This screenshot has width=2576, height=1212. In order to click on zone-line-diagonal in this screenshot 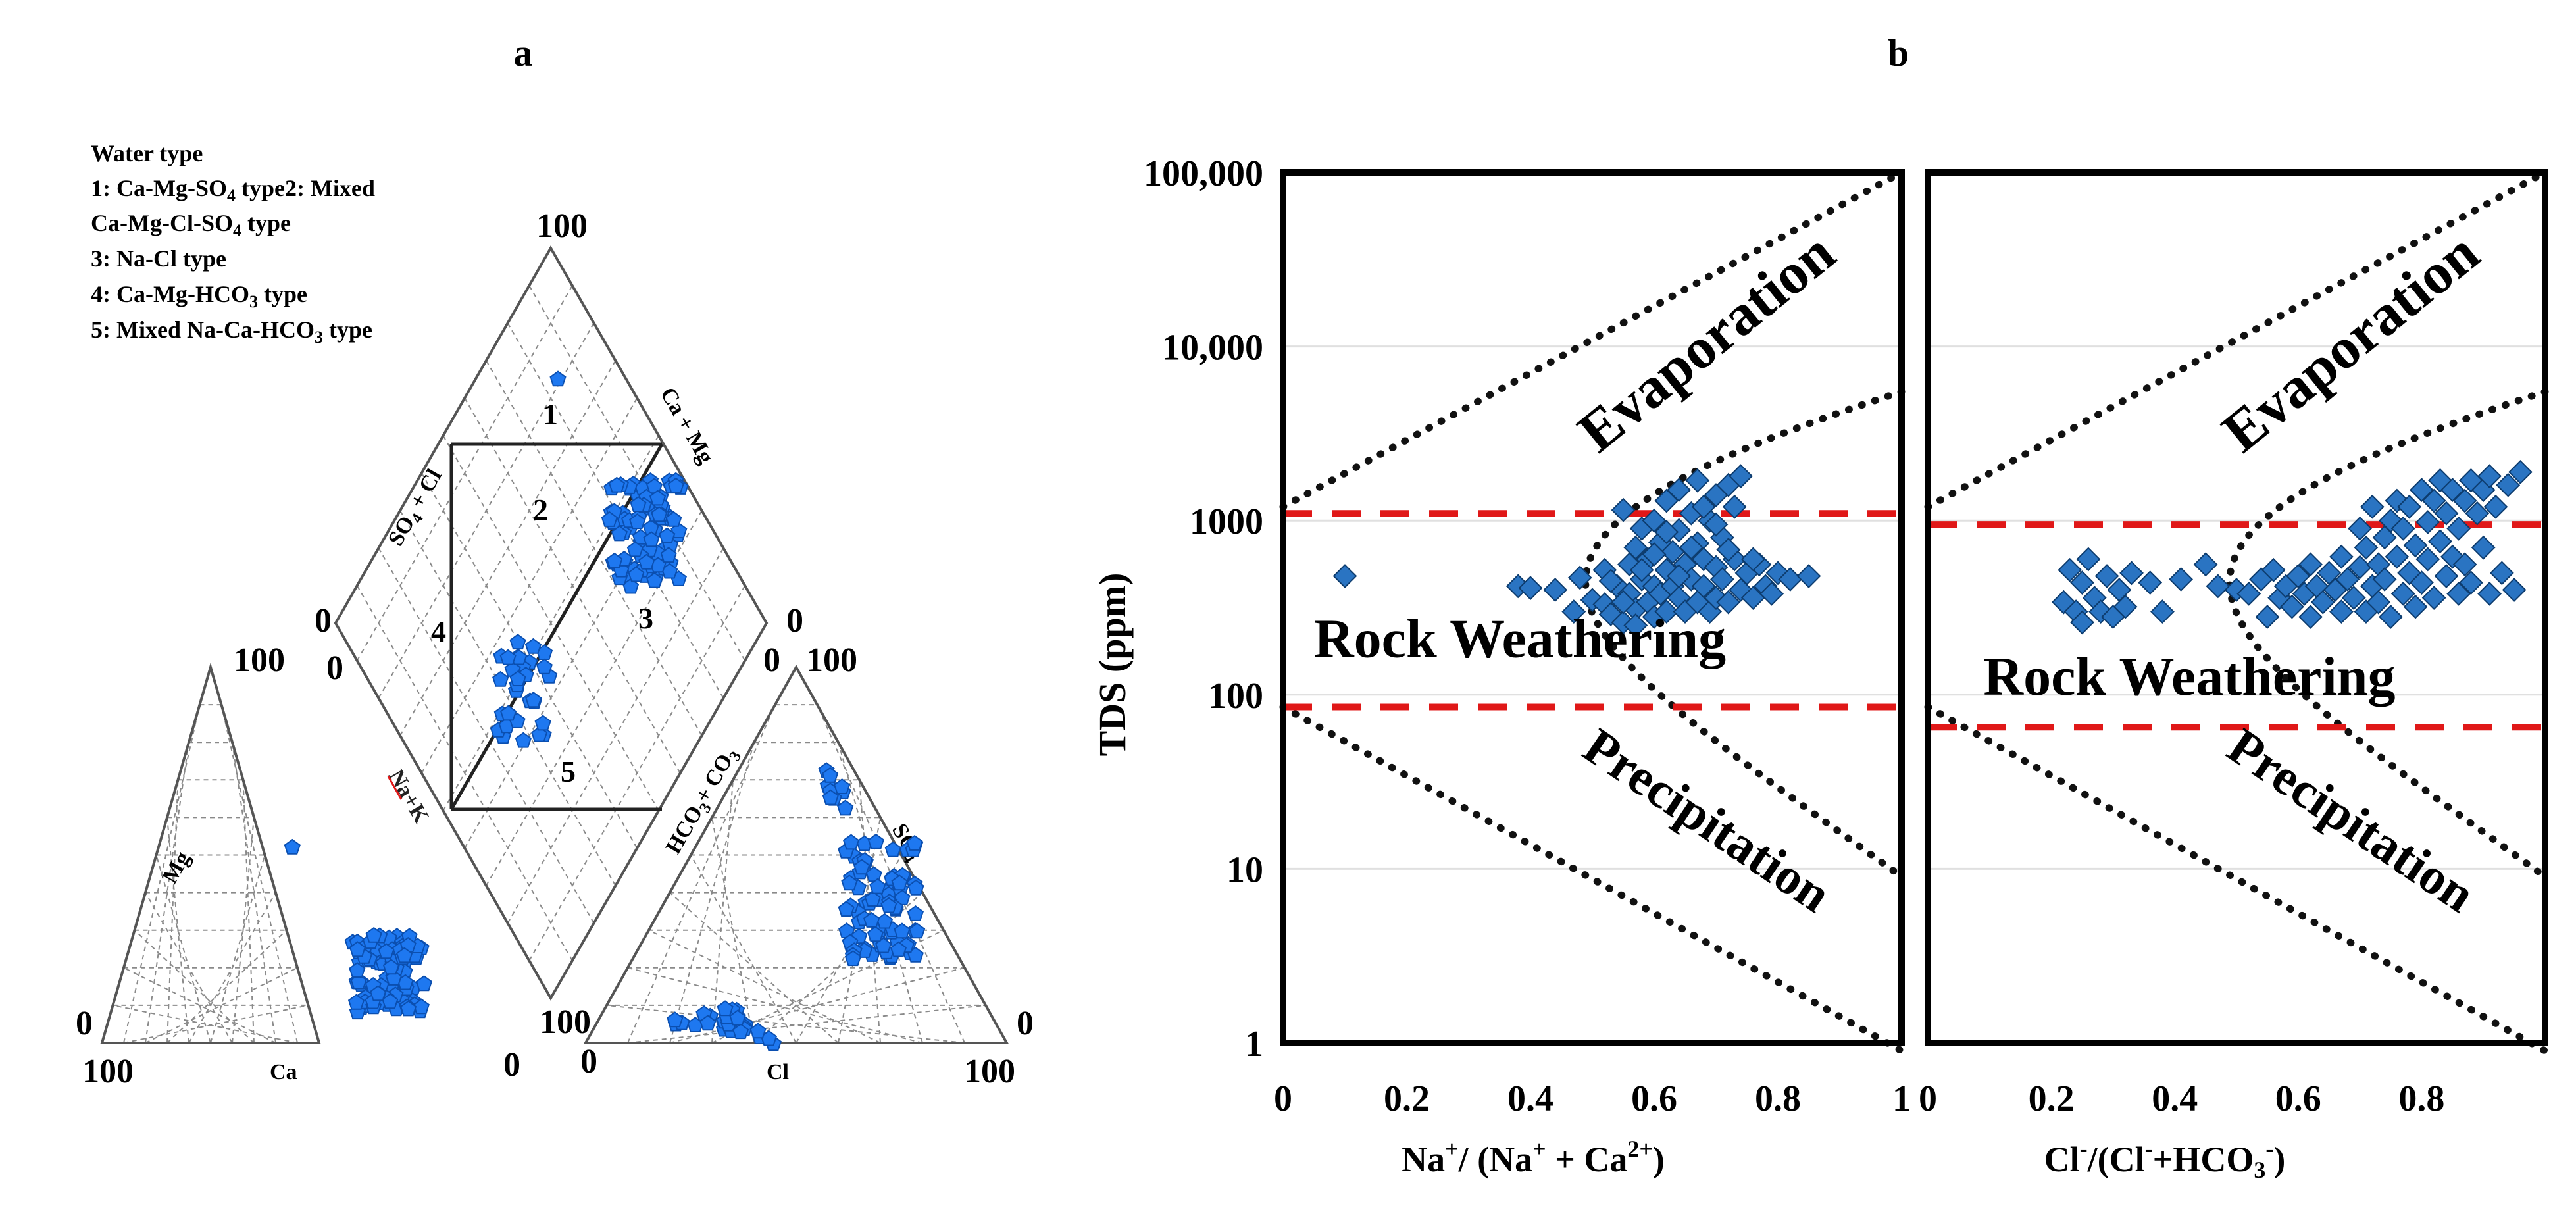, I will do `click(556, 627)`.